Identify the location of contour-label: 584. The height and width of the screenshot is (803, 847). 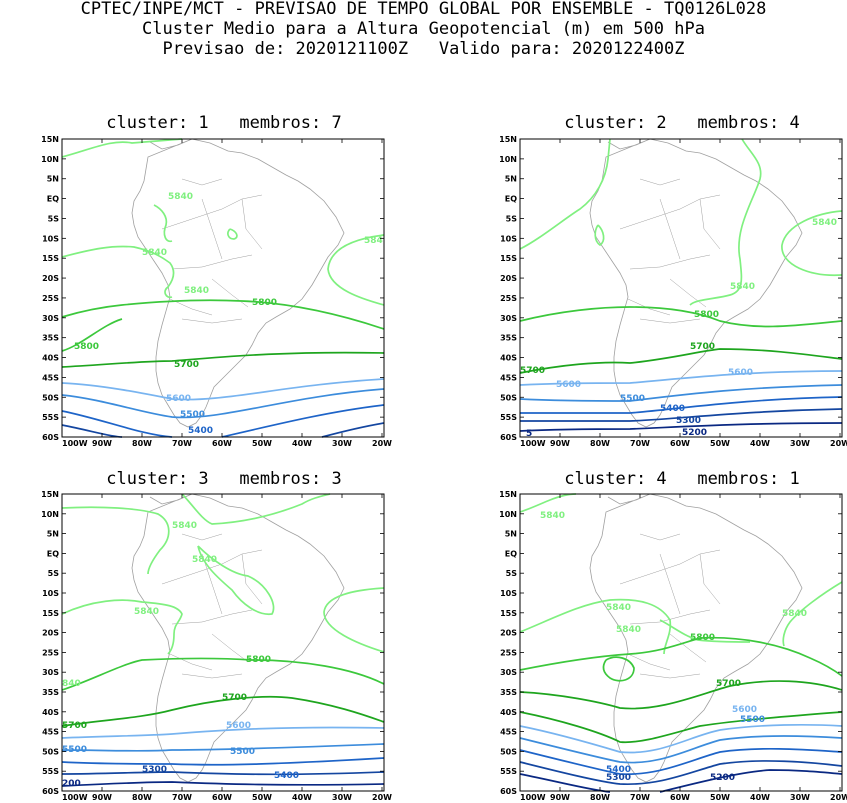
(373, 241).